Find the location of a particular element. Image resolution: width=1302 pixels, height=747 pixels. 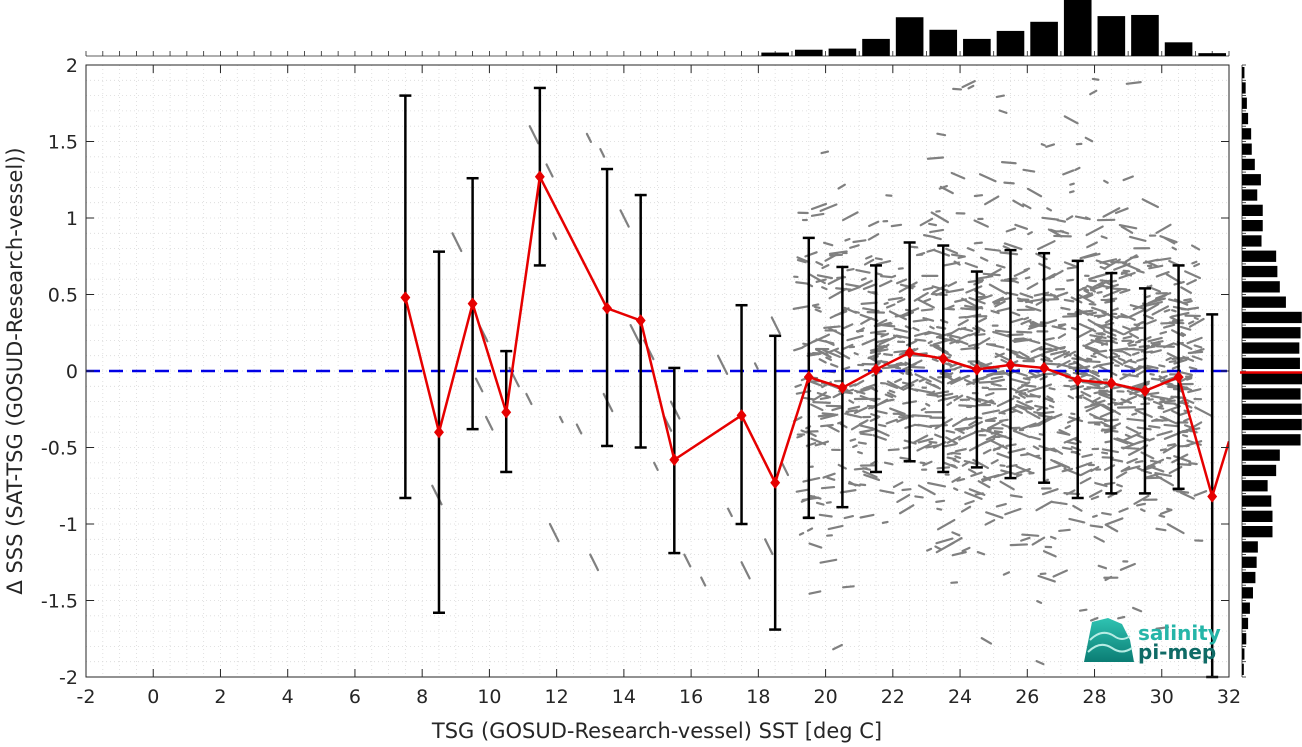

y-tick-label: 1 is located at coordinates (72, 219).